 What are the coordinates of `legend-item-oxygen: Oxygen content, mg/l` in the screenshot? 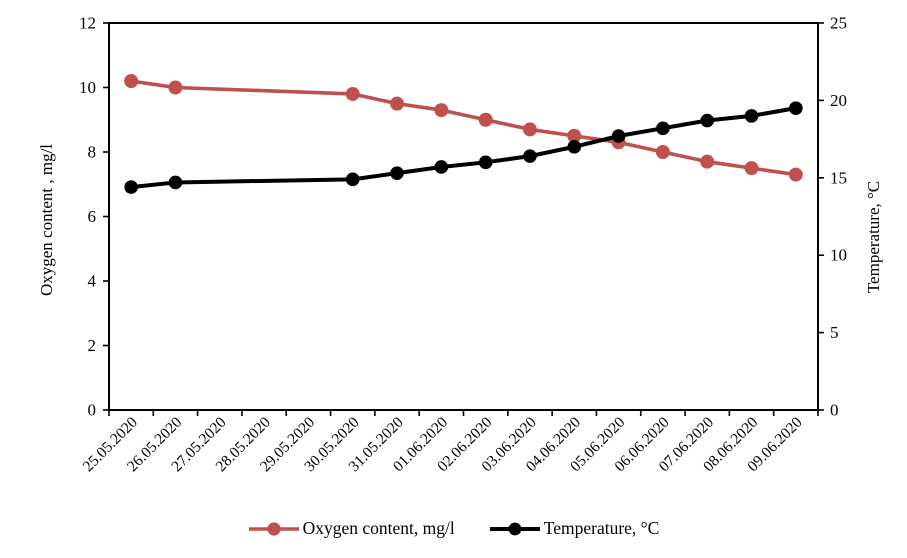 It's located at (351, 528).